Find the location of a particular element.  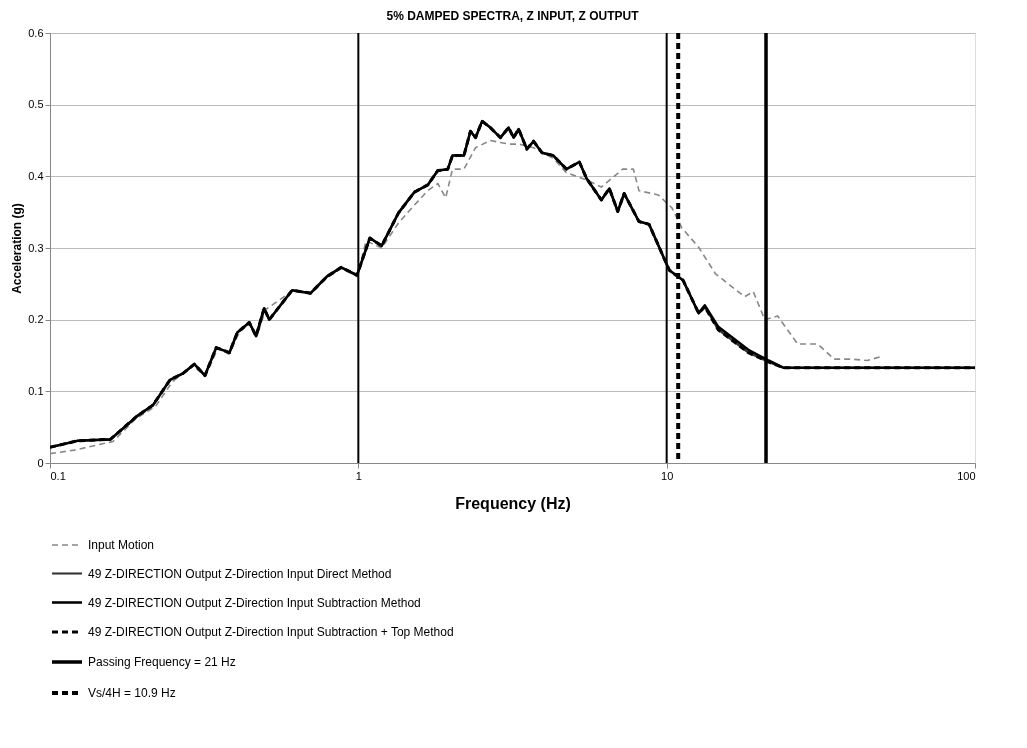

x-tick-label: 10 is located at coordinates (667, 475).